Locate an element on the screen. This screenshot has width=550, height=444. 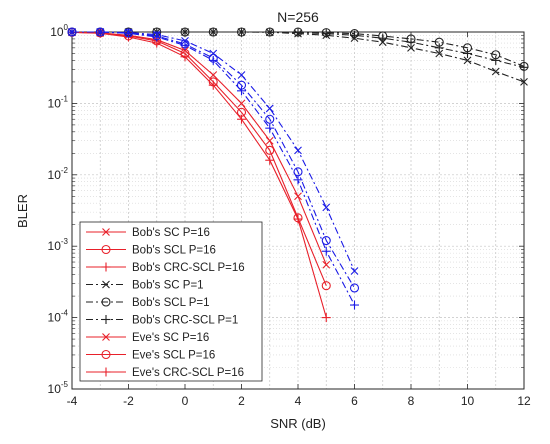
legend-label: Bob's SC P=16 is located at coordinates (171, 233).